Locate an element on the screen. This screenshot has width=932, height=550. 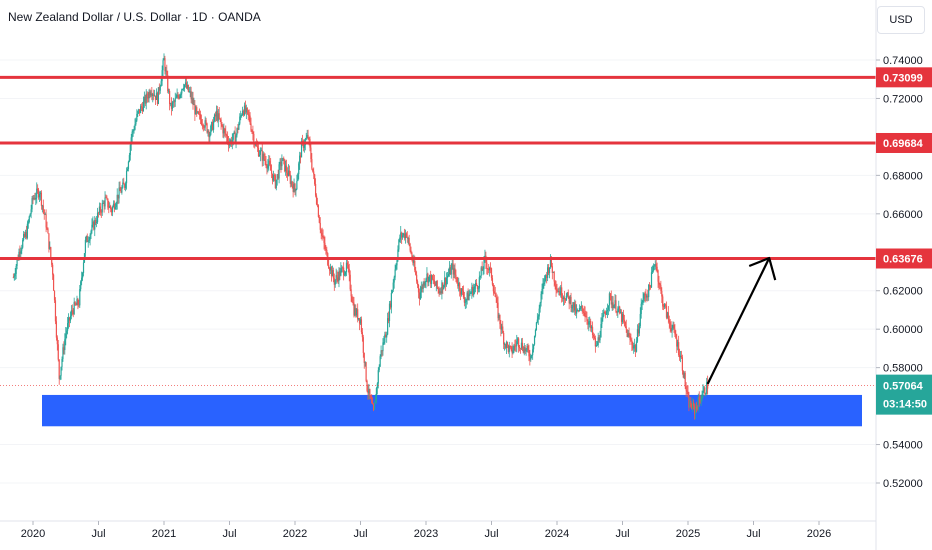
resistance-badge-label: 0.69684 is located at coordinates (903, 144).